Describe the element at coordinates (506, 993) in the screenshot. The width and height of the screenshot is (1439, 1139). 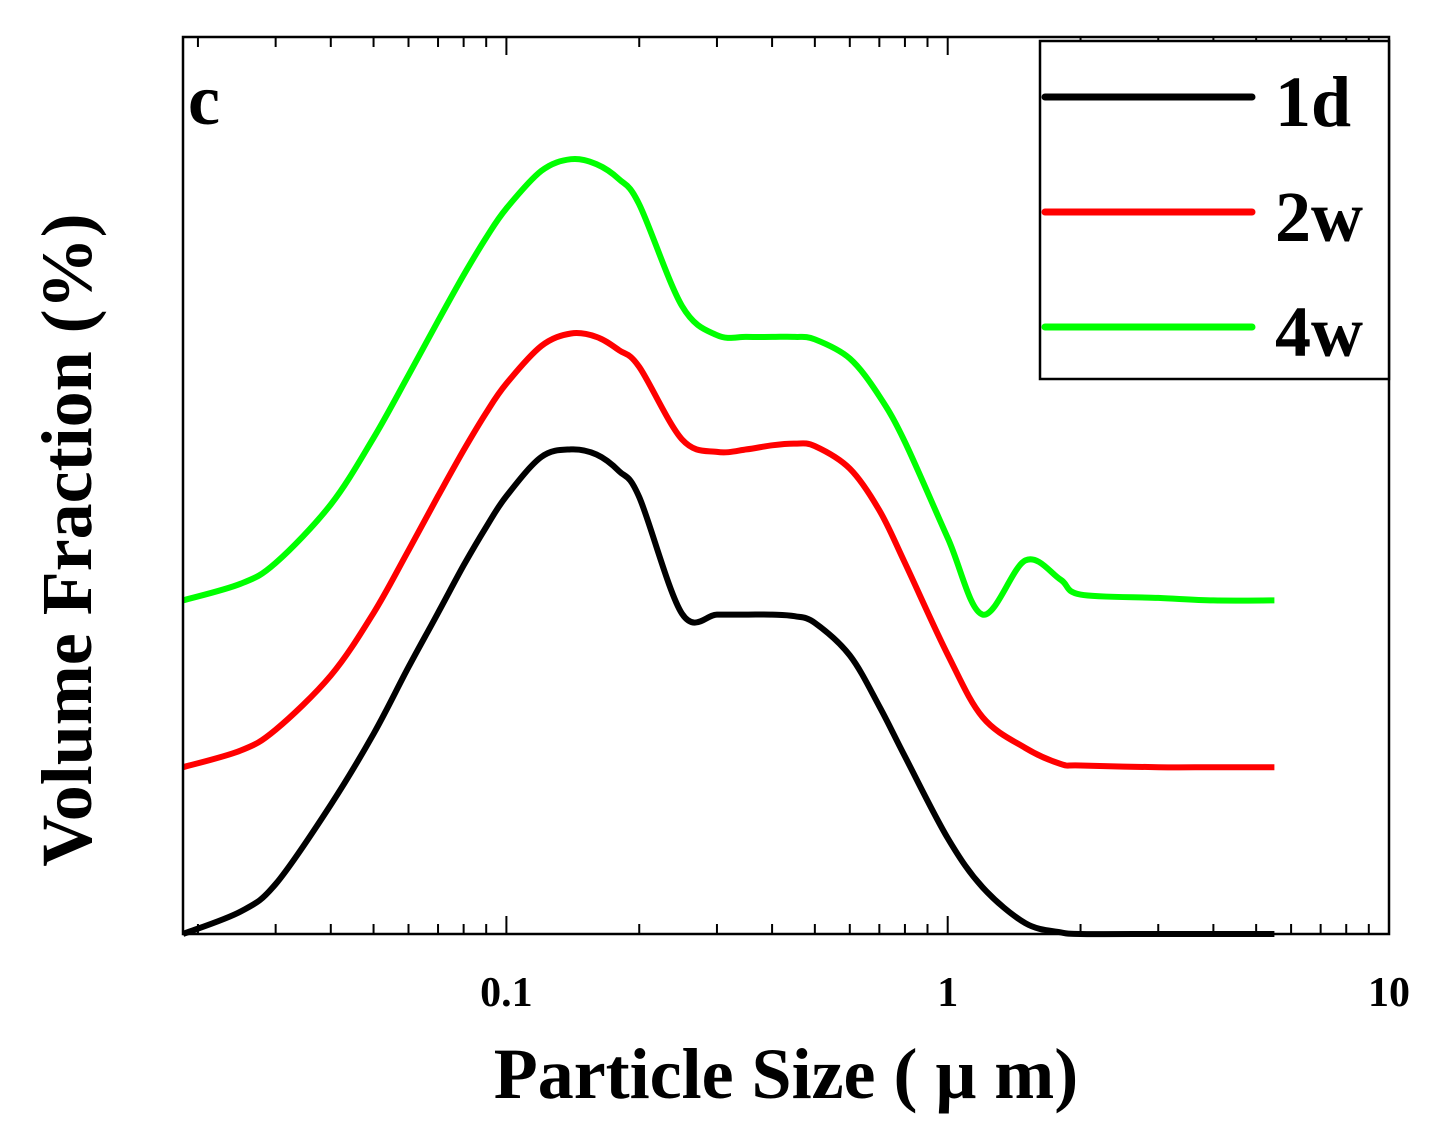
I see `x-tick-label: 0.1` at that location.